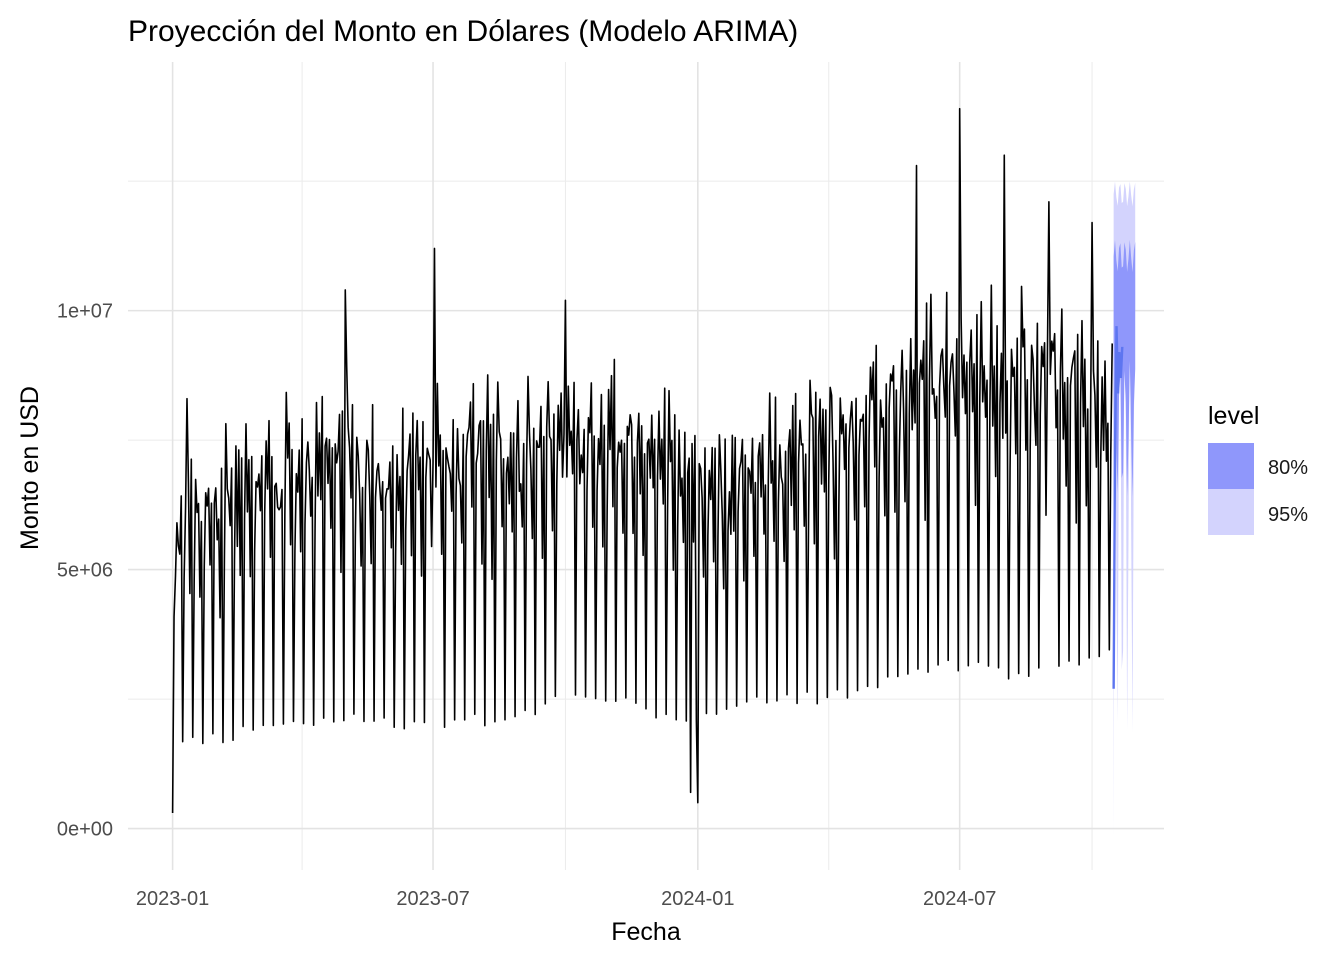  What do you see at coordinates (1288, 468) in the screenshot?
I see `legend-label-80: 80%` at bounding box center [1288, 468].